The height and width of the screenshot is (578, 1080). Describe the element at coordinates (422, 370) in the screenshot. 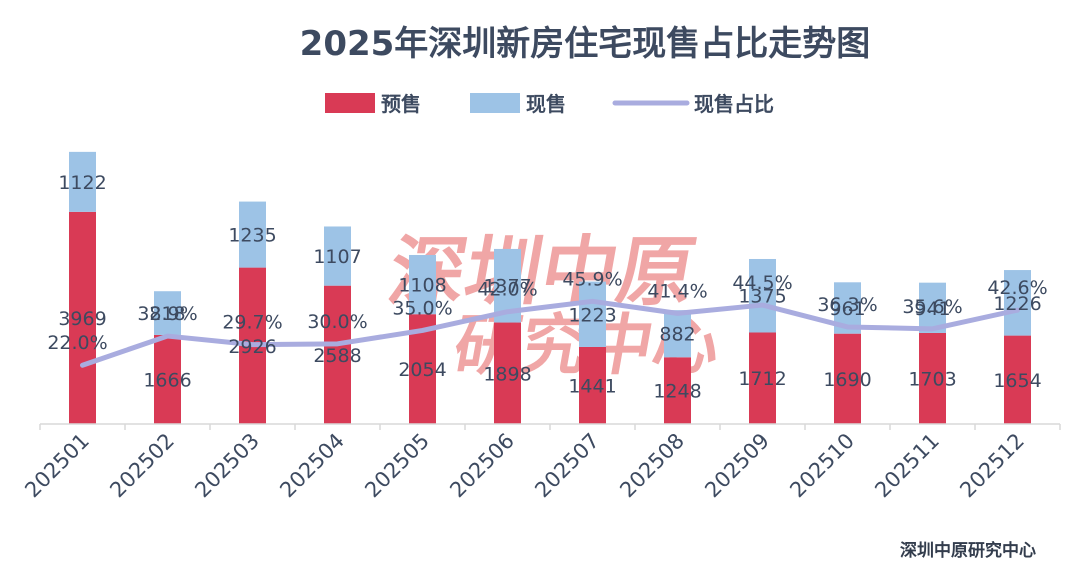

I see `label-presale-202505: 2054` at that location.